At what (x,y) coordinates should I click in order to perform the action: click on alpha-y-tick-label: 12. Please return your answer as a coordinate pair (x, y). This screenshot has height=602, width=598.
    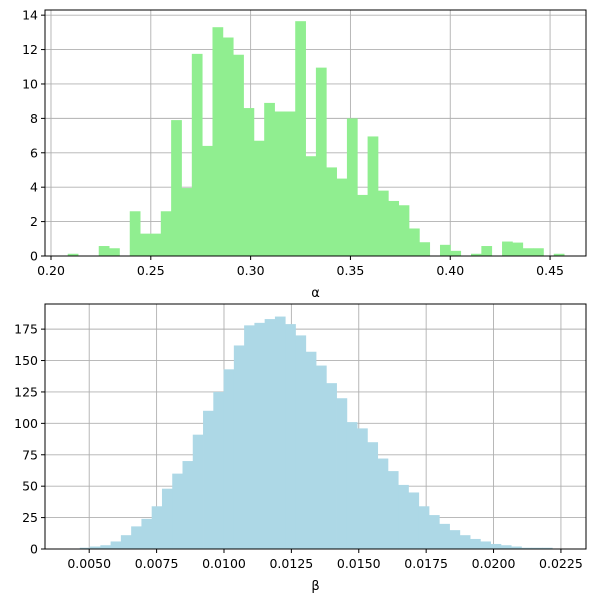
    Looking at the image, I should click on (30, 49).